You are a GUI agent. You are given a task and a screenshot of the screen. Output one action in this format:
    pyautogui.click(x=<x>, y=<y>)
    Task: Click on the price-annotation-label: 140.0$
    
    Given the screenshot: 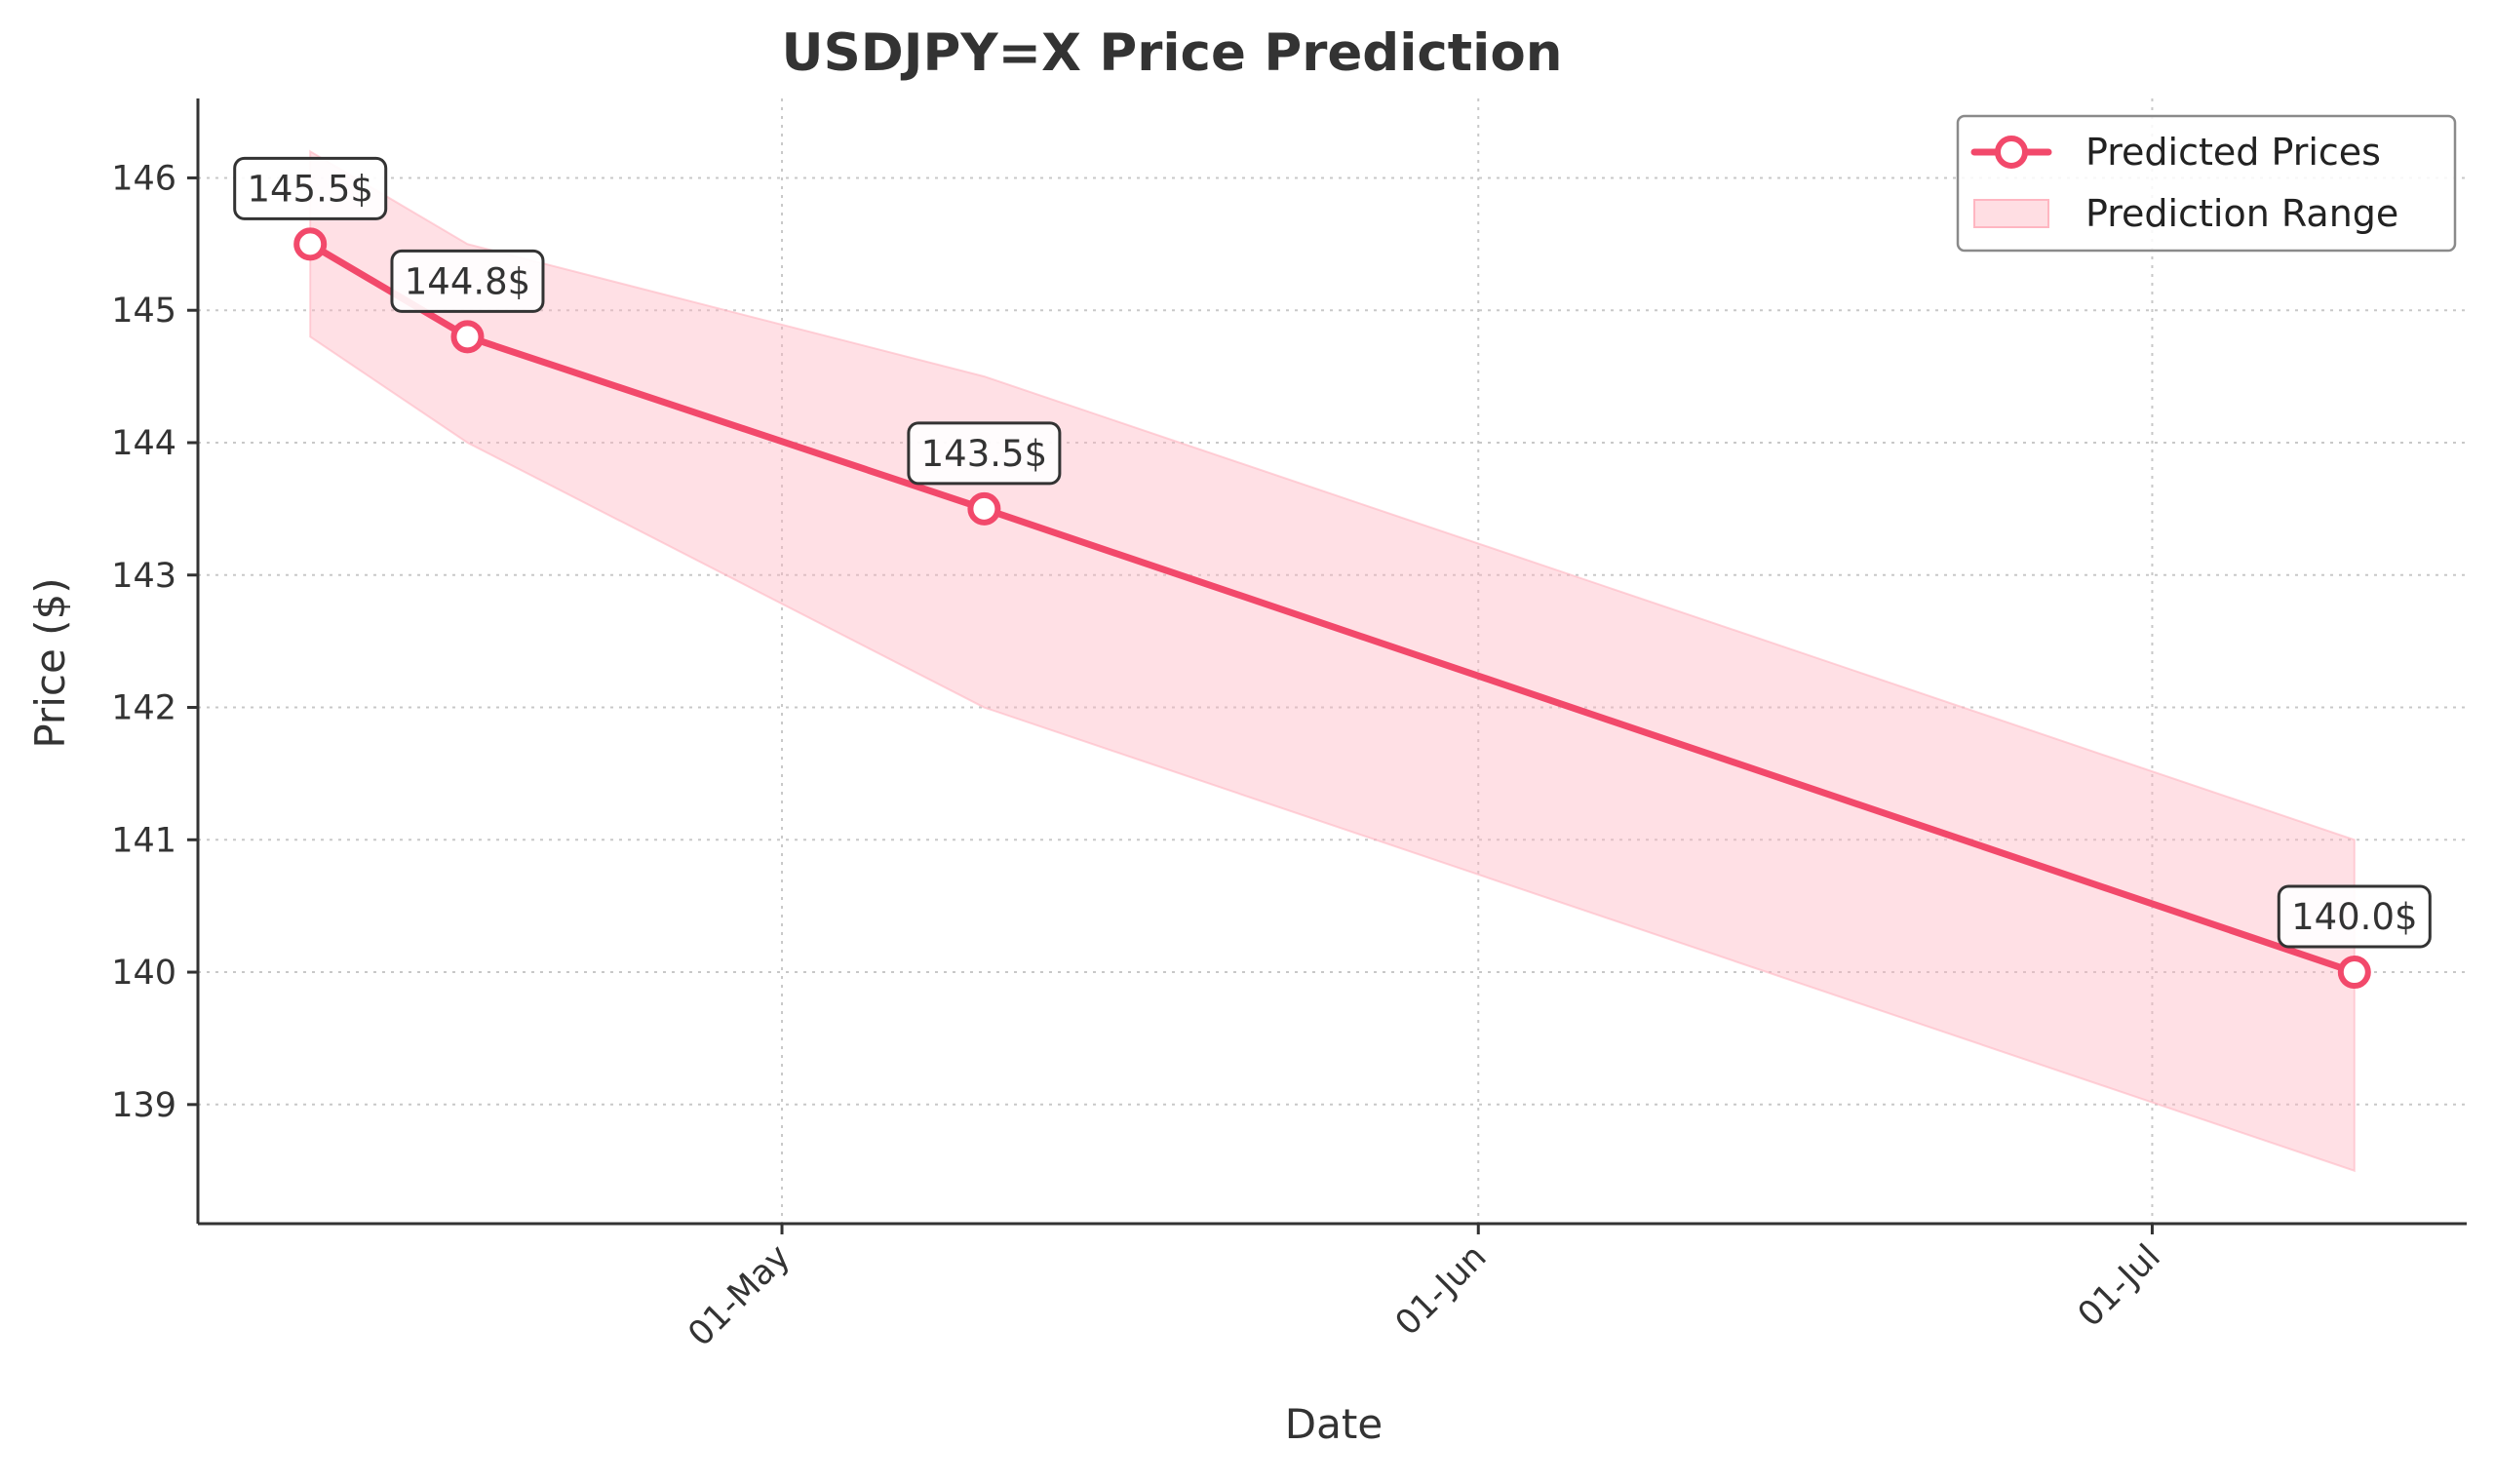 What is the action you would take?
    pyautogui.click(x=2354, y=917)
    